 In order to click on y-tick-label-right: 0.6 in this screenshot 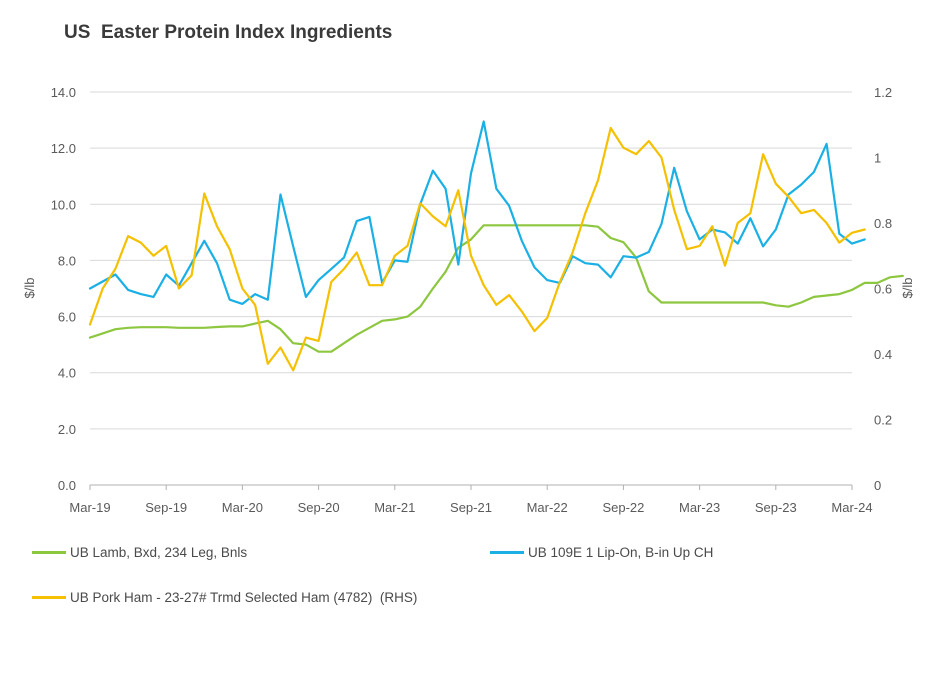, I will do `click(883, 289)`.